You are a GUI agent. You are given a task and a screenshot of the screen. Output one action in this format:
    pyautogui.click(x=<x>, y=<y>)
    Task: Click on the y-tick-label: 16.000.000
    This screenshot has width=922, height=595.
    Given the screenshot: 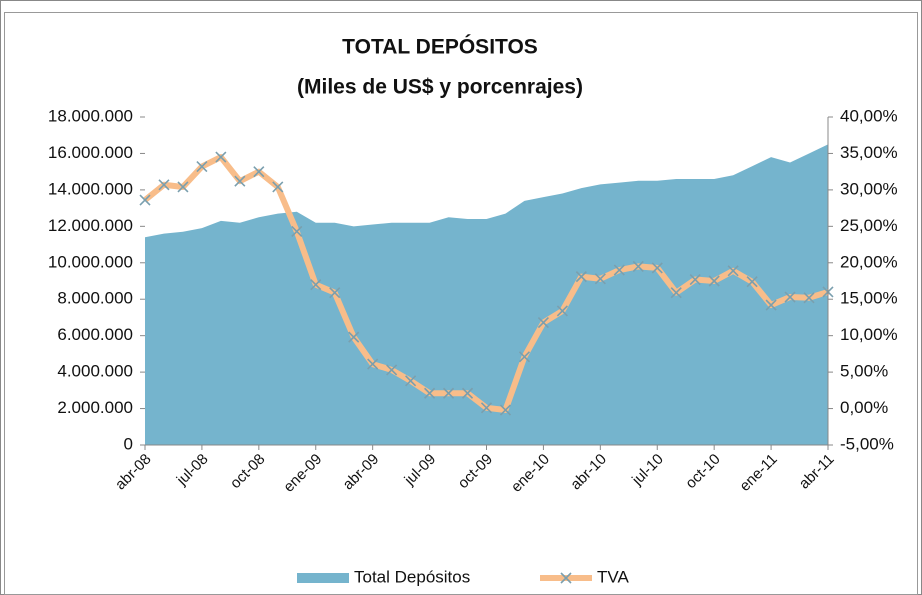 What is the action you would take?
    pyautogui.click(x=90, y=152)
    